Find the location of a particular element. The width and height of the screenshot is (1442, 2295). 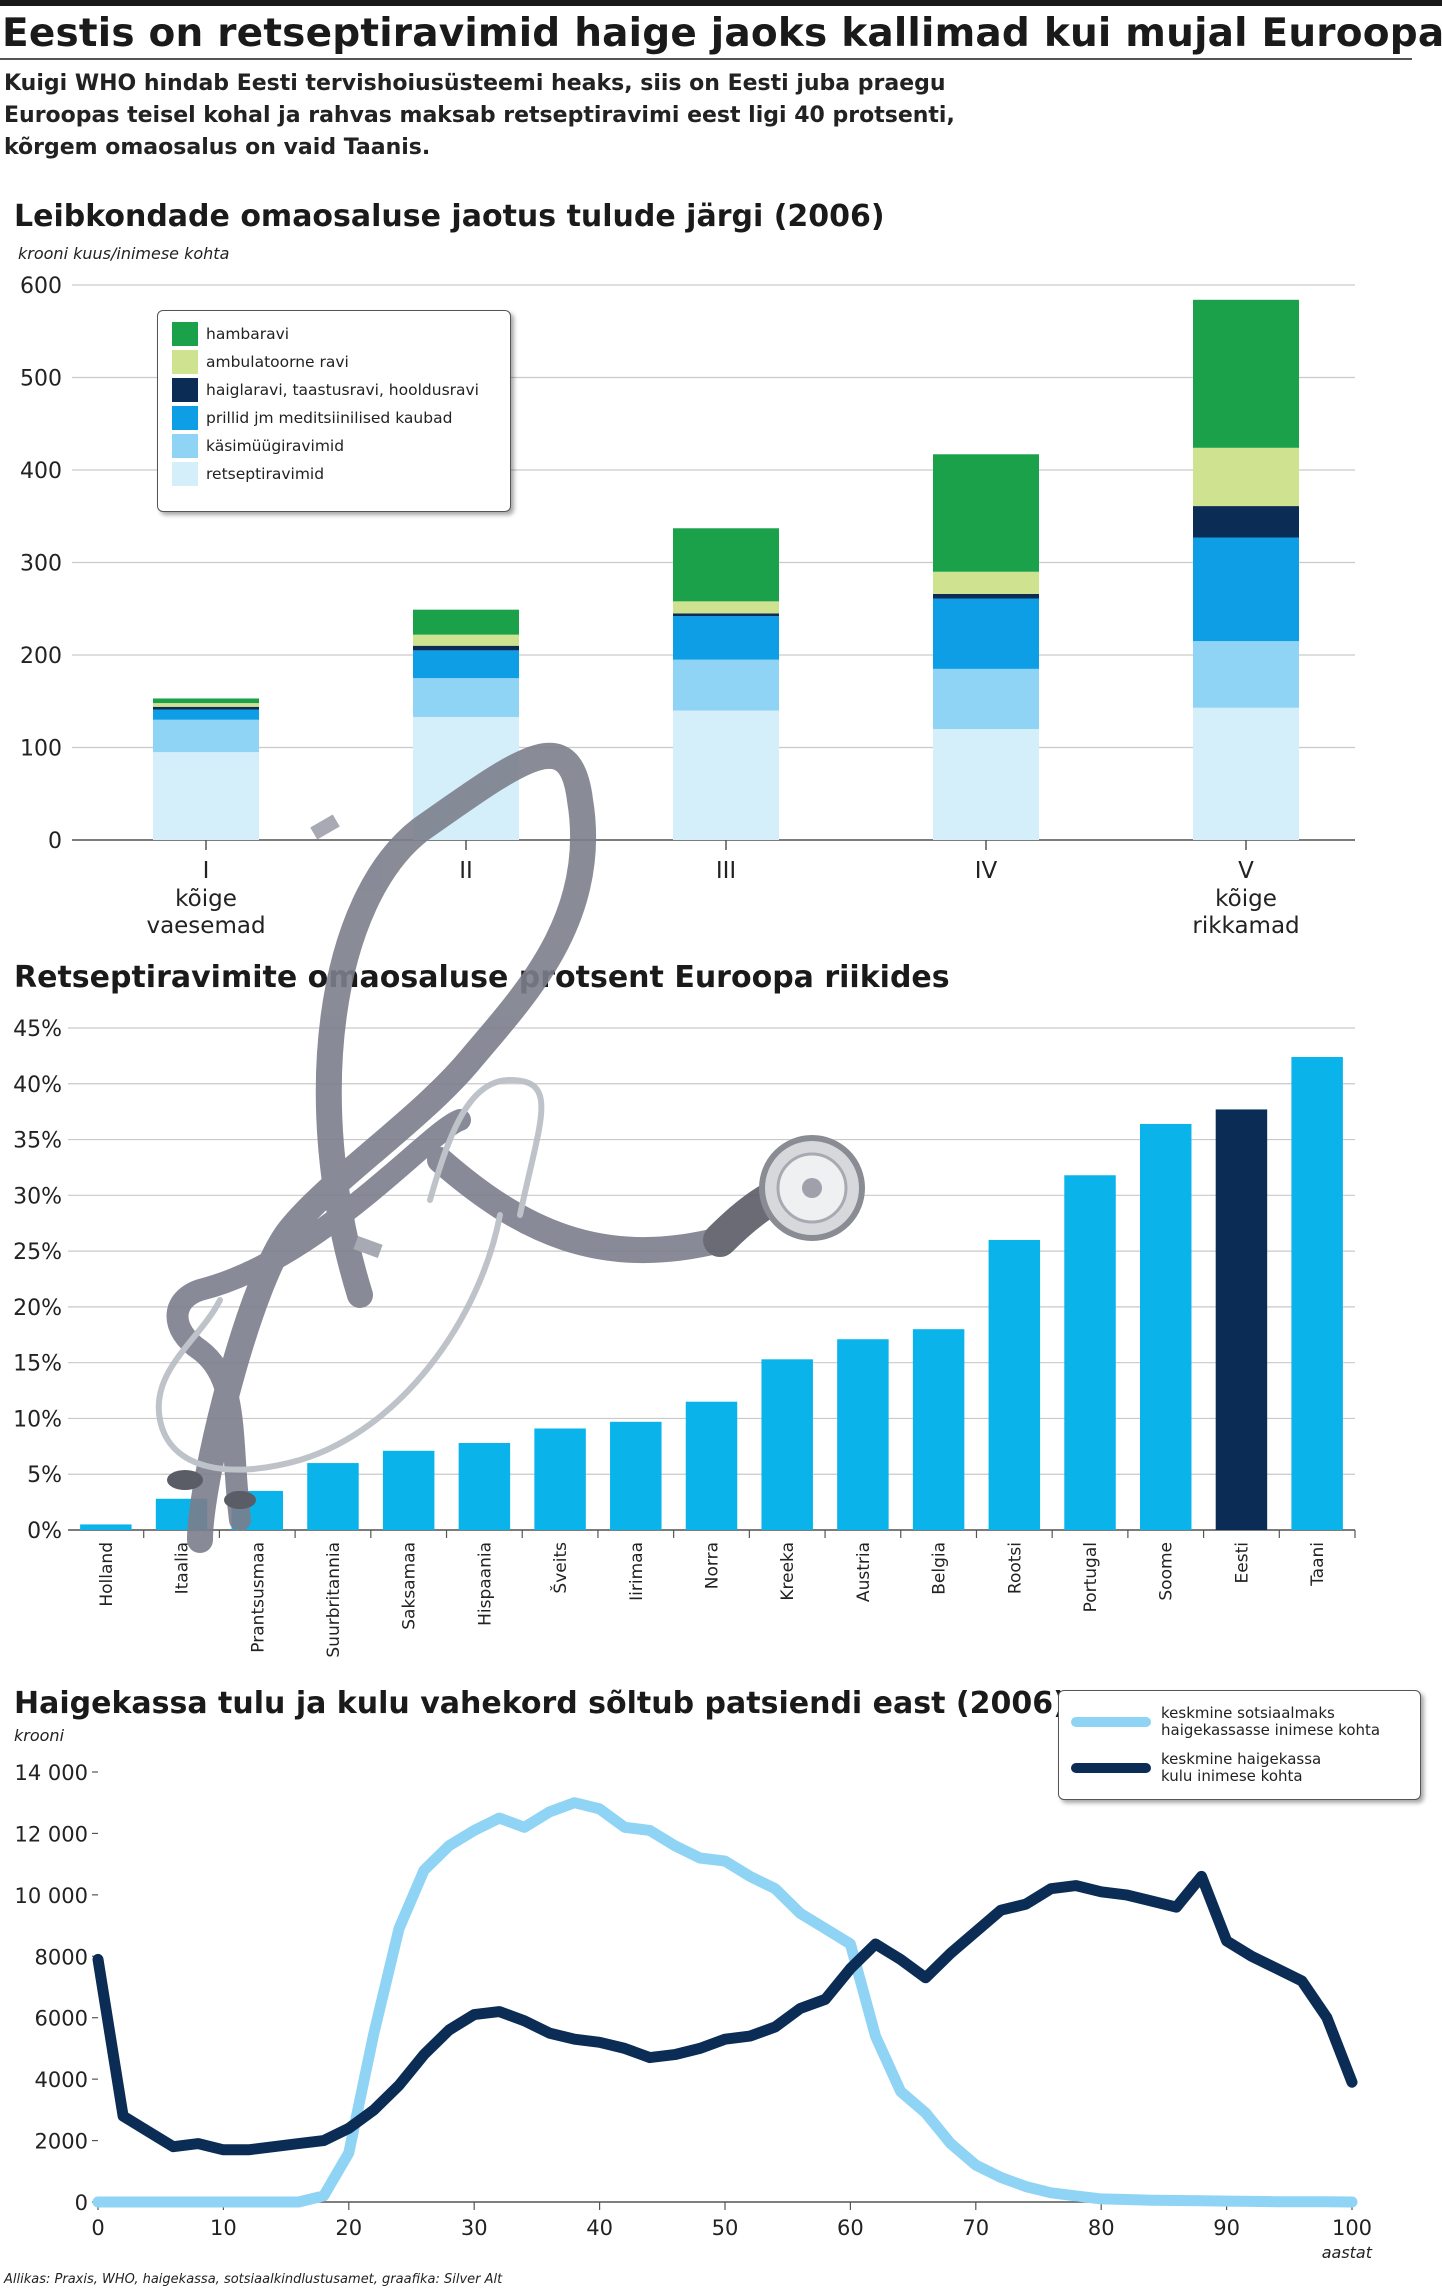

y-tick-label: 2000 is located at coordinates (61, 2142).